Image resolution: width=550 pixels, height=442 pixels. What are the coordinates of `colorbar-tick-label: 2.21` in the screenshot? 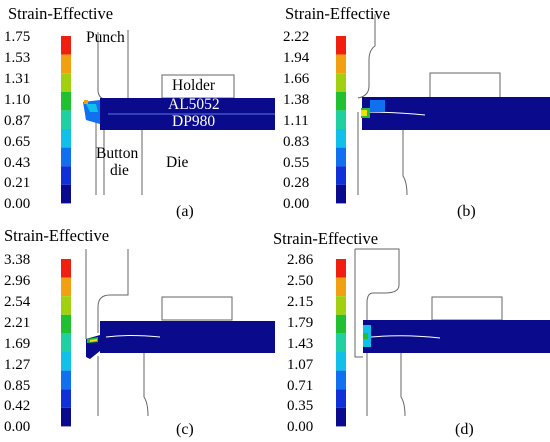 It's located at (17, 322).